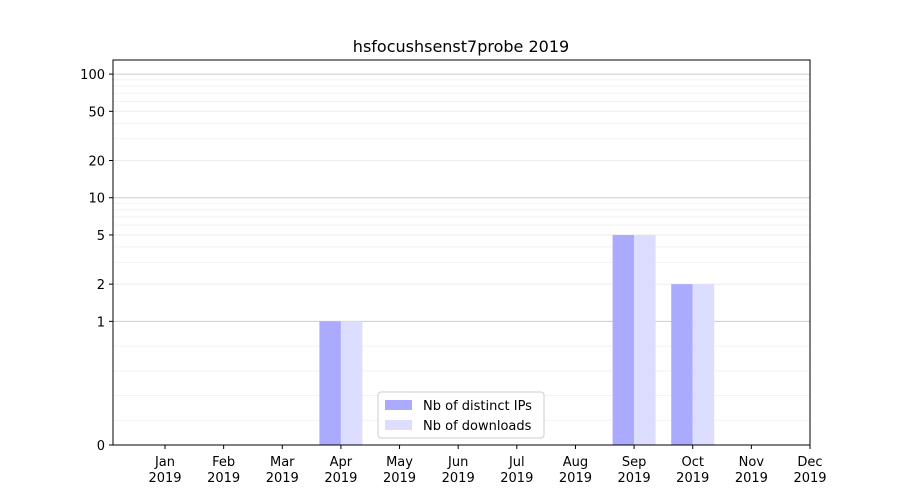 The height and width of the screenshot is (504, 900). What do you see at coordinates (96, 162) in the screenshot?
I see `y-tick-label: 20` at bounding box center [96, 162].